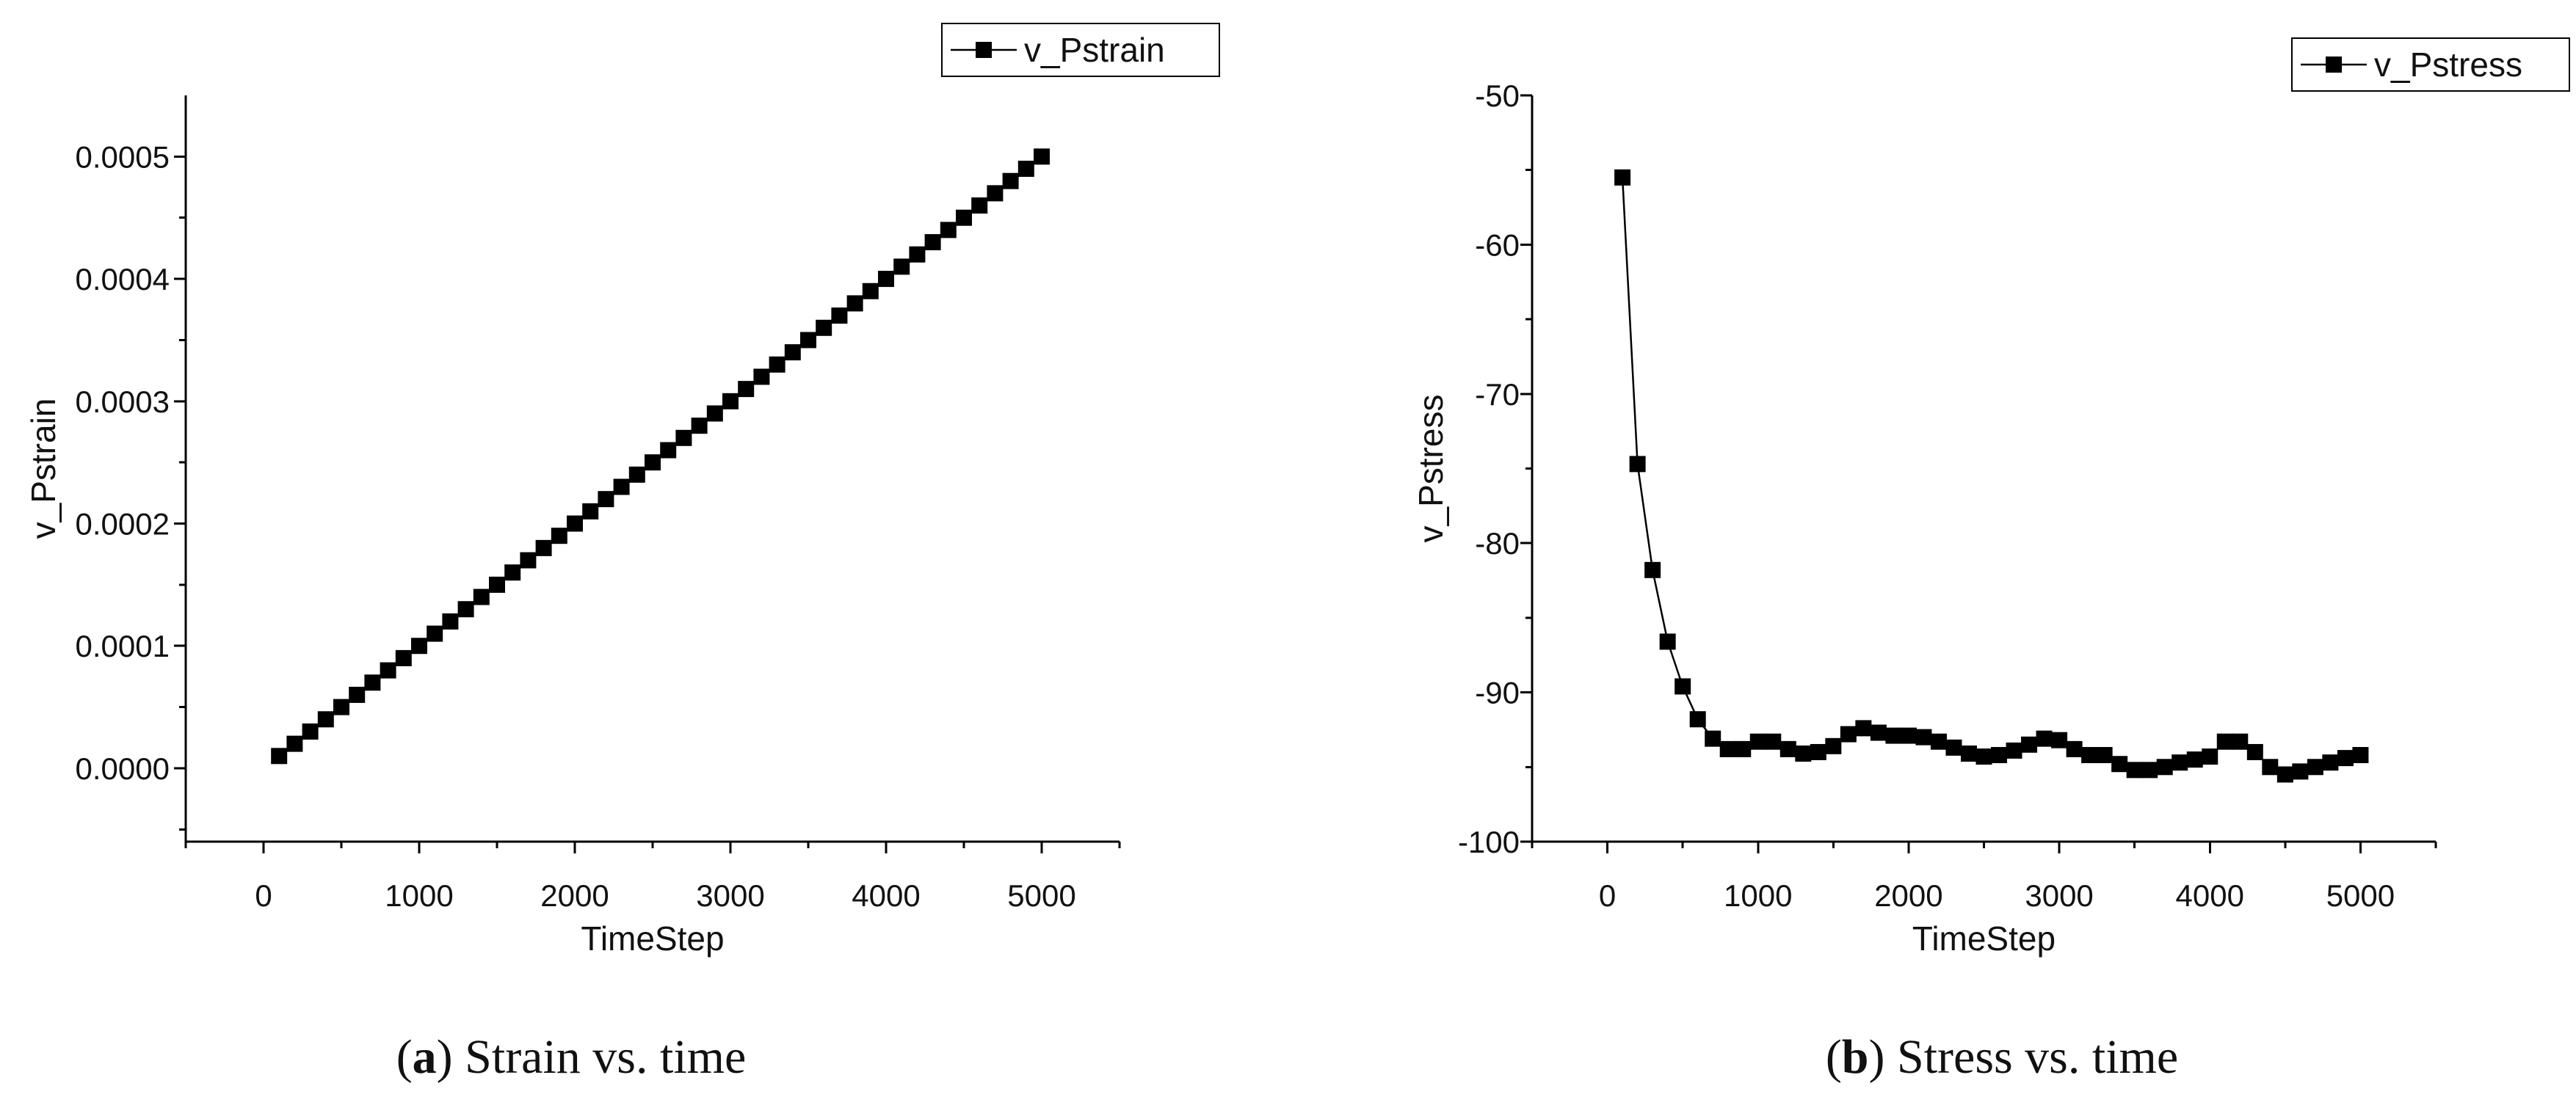 This screenshot has height=1097, width=2576. I want to click on y-tick-label: -50, so click(1498, 96).